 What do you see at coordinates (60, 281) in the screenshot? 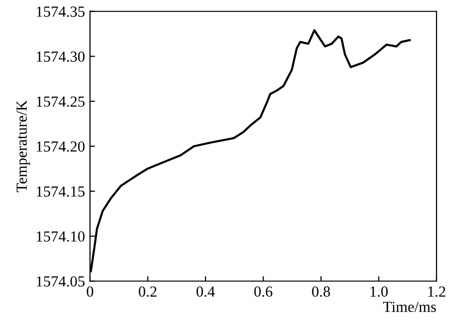
I see `y-tick-label: 1574.05` at bounding box center [60, 281].